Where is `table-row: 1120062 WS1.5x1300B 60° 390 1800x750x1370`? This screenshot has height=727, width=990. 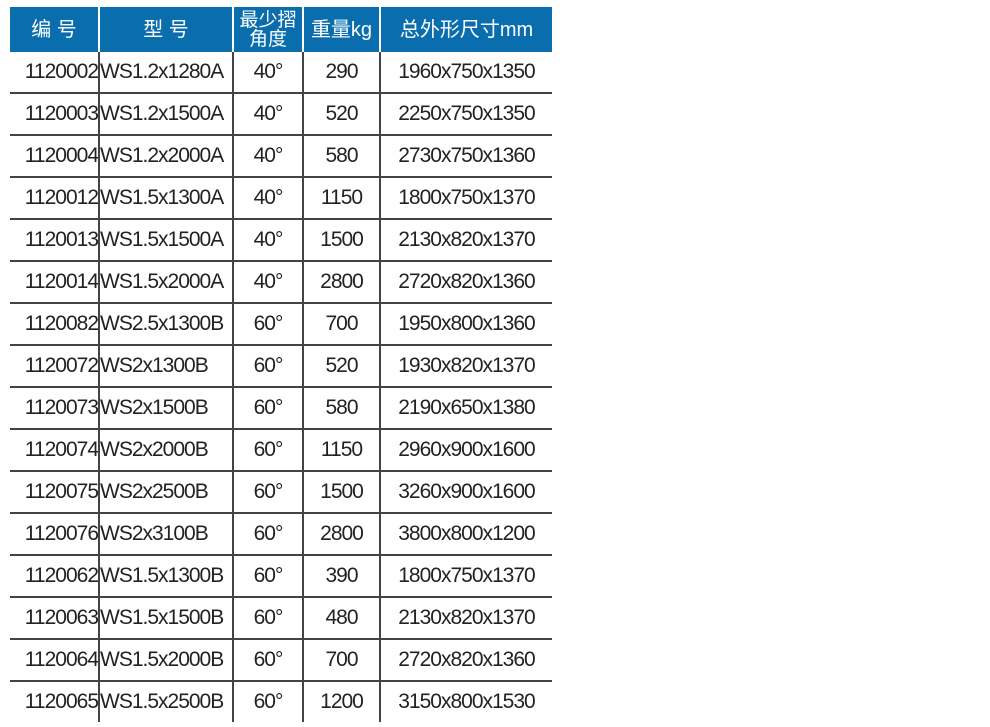 table-row: 1120062 WS1.5x1300B 60° 390 1800x750x1370 is located at coordinates (281, 576).